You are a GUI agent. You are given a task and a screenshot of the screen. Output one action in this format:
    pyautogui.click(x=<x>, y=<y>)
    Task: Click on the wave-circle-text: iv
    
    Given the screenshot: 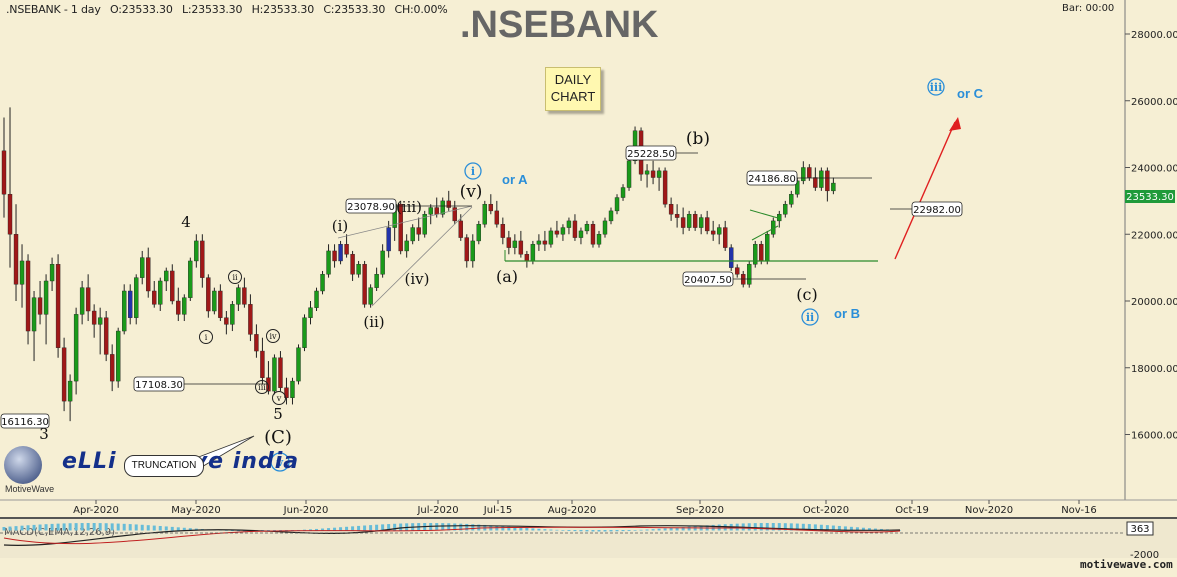 What is the action you would take?
    pyautogui.click(x=273, y=336)
    